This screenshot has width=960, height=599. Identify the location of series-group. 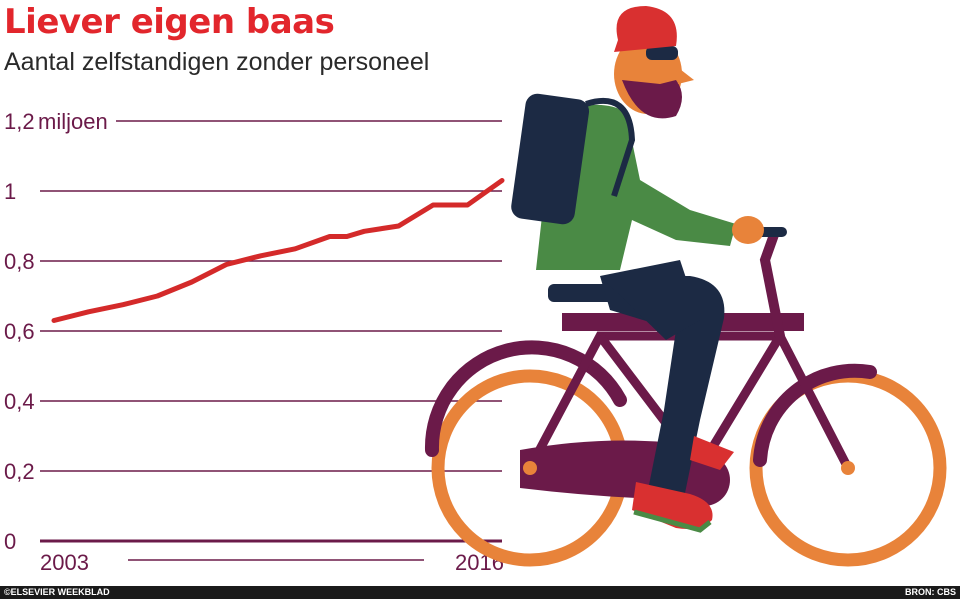
(278, 250).